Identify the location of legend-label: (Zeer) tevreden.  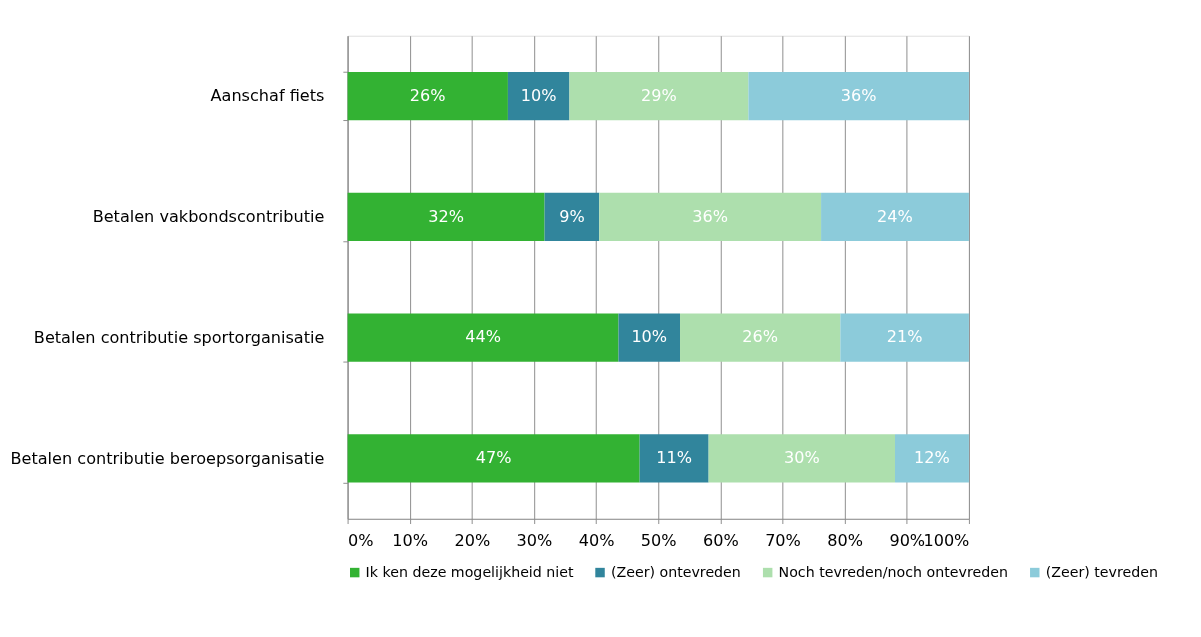
(1101, 572).